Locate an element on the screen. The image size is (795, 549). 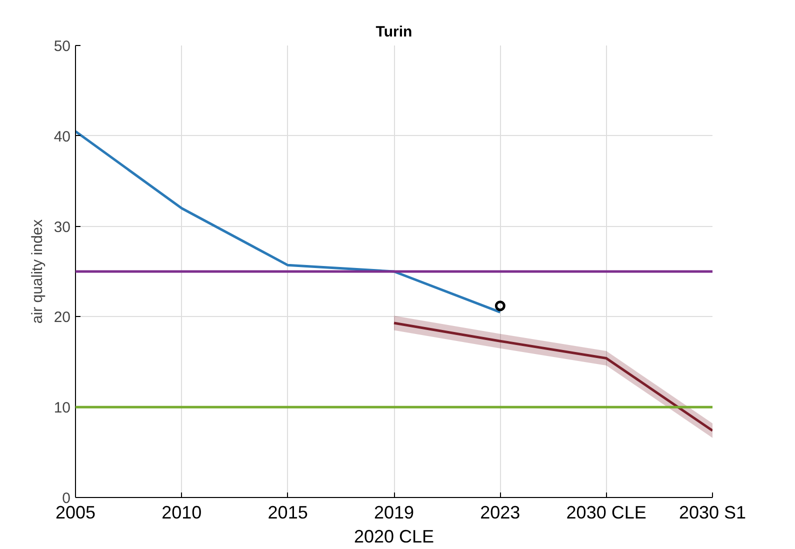
x-tick-label: 2030 S1 is located at coordinates (712, 512).